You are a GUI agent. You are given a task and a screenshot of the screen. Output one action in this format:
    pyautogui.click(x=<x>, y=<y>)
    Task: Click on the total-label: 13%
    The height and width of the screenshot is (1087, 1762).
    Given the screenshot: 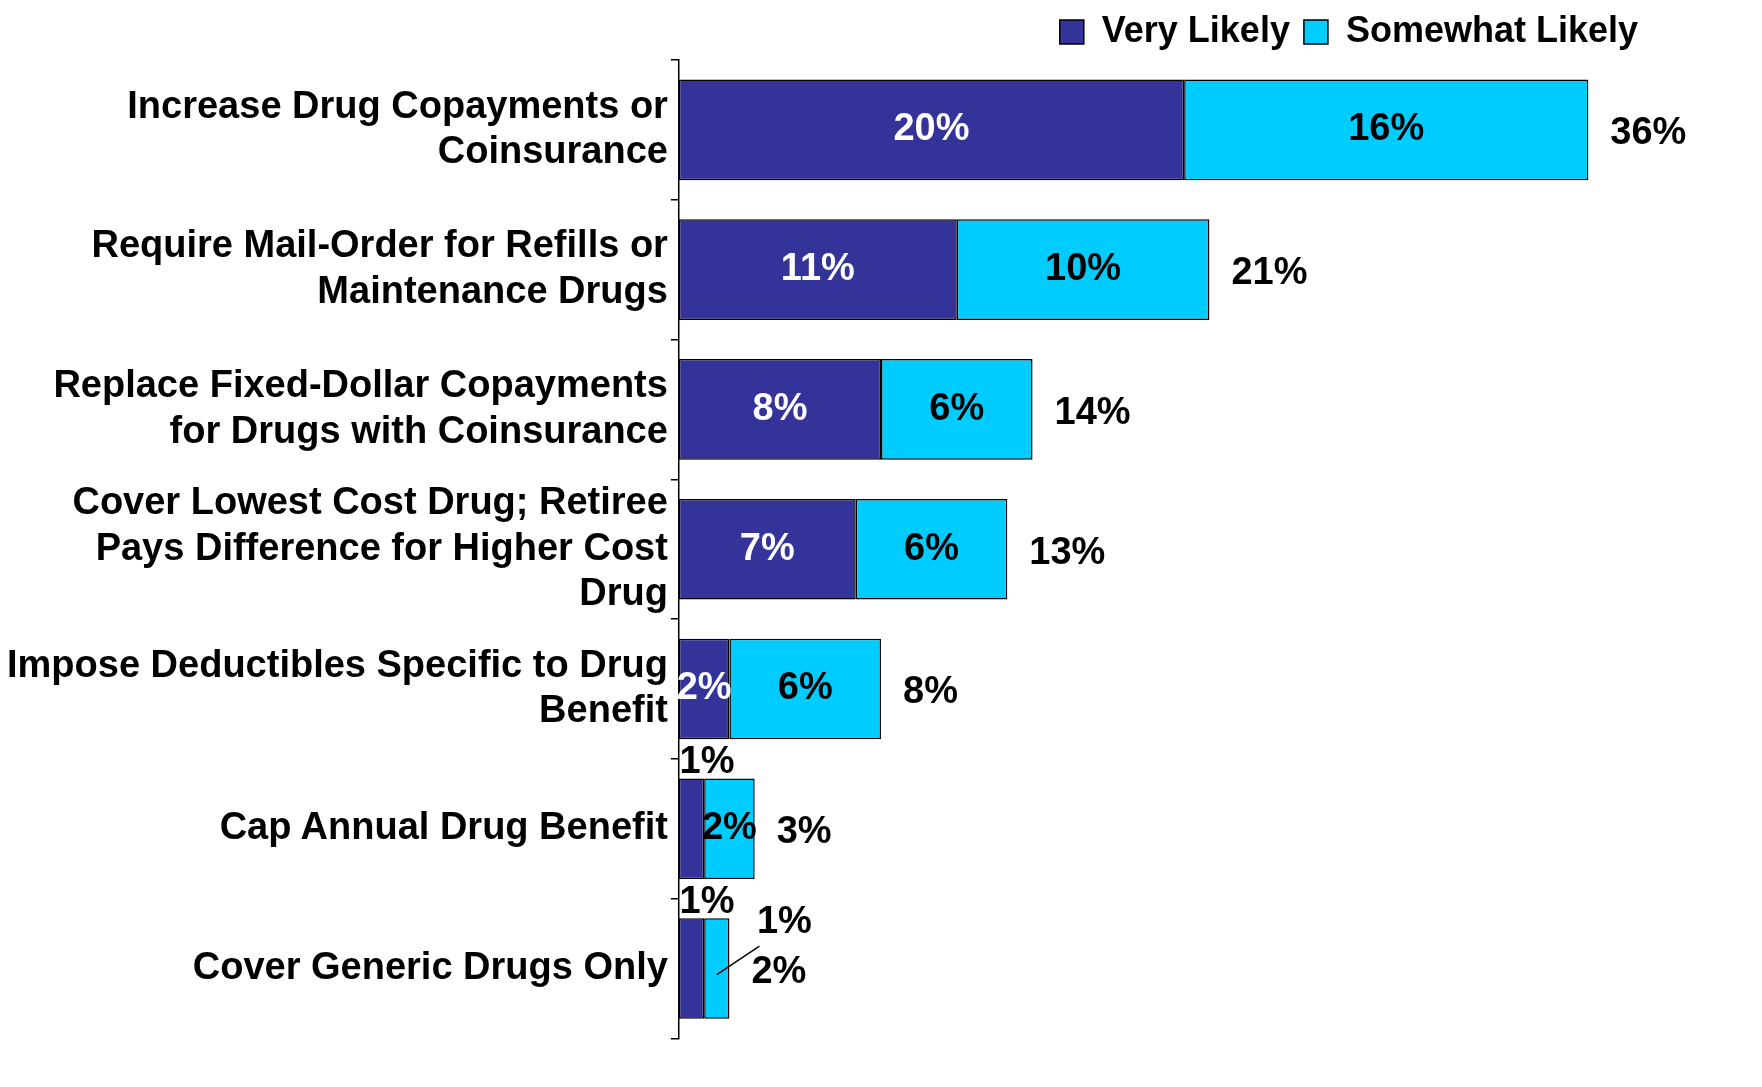 What is the action you would take?
    pyautogui.click(x=1067, y=550)
    